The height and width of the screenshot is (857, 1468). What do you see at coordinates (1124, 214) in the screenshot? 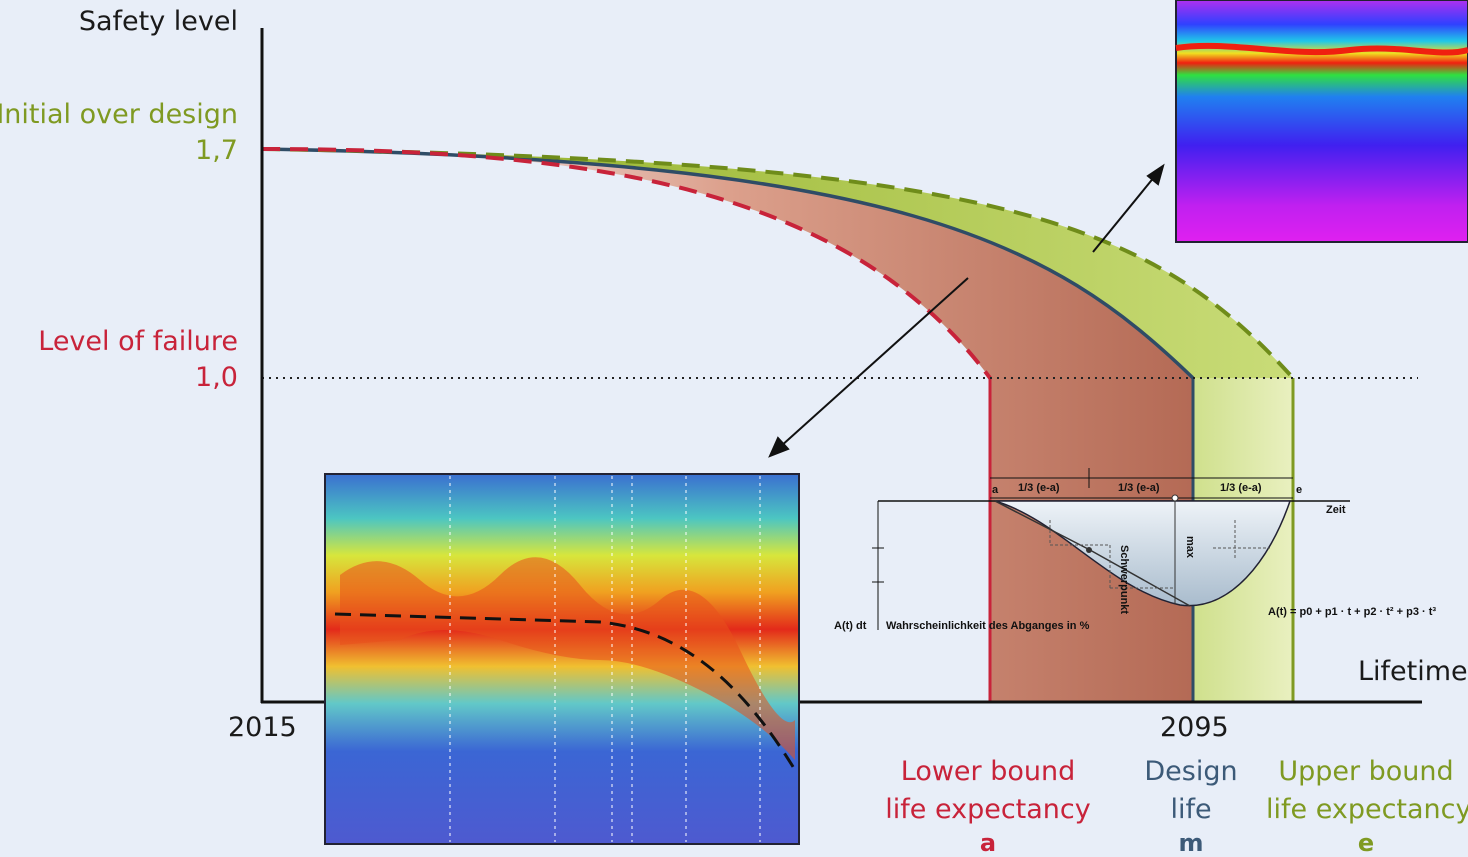
I see `arrow-to-right-inset` at bounding box center [1124, 214].